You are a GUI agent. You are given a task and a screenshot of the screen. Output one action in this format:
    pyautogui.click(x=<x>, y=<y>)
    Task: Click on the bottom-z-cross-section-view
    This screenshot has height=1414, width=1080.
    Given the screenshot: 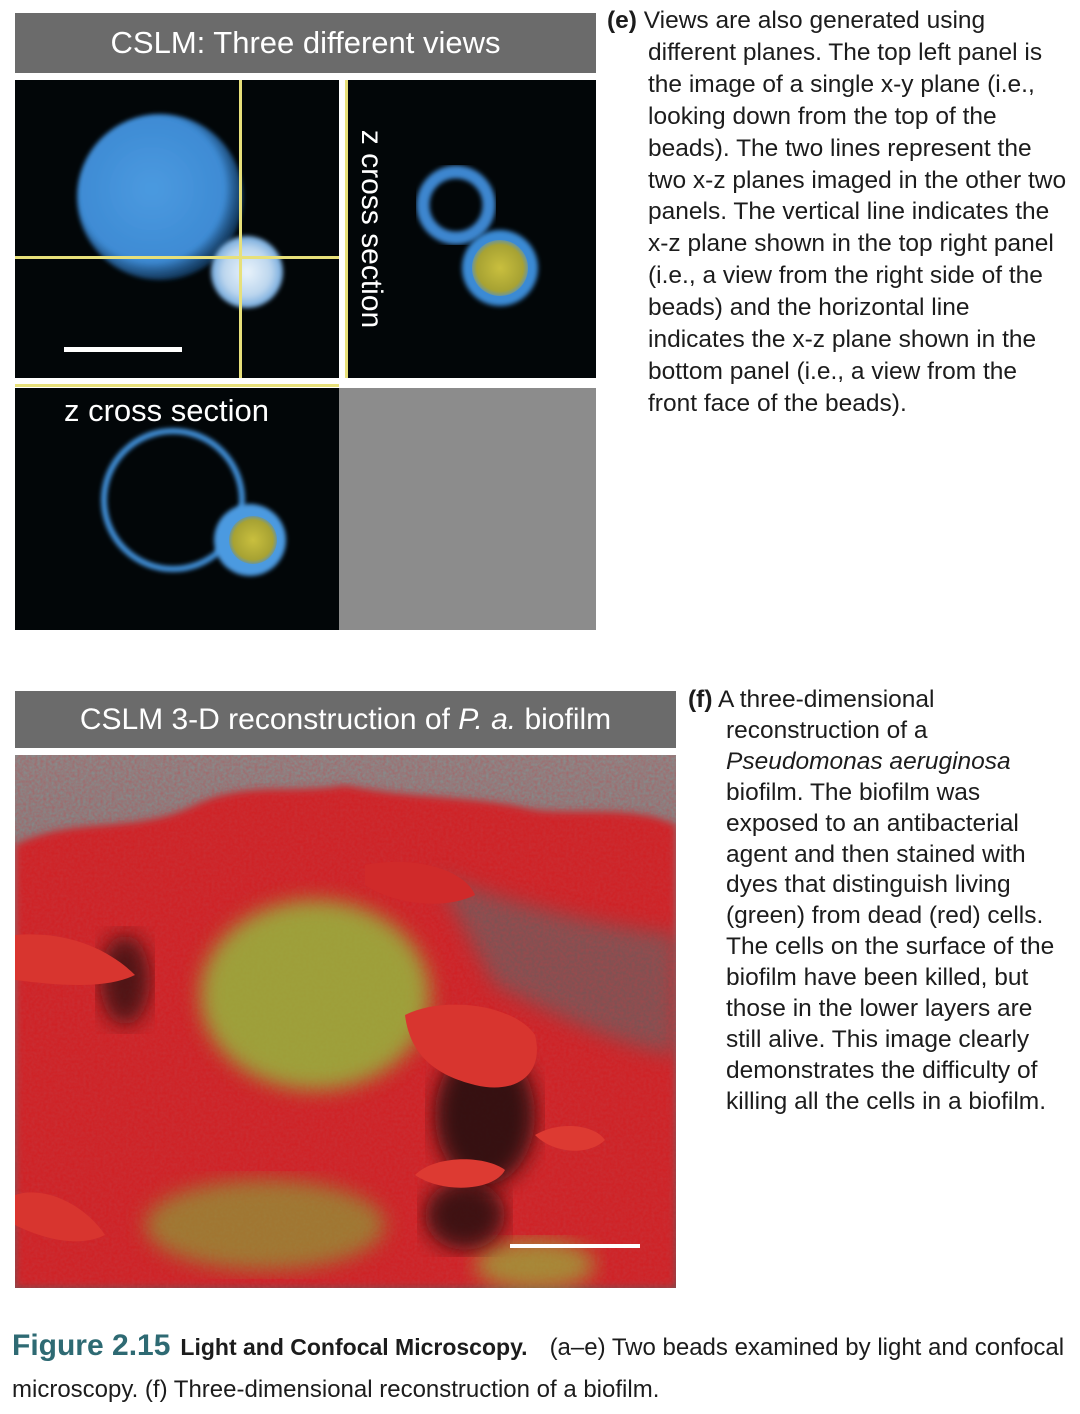 What is the action you would take?
    pyautogui.click(x=177, y=509)
    